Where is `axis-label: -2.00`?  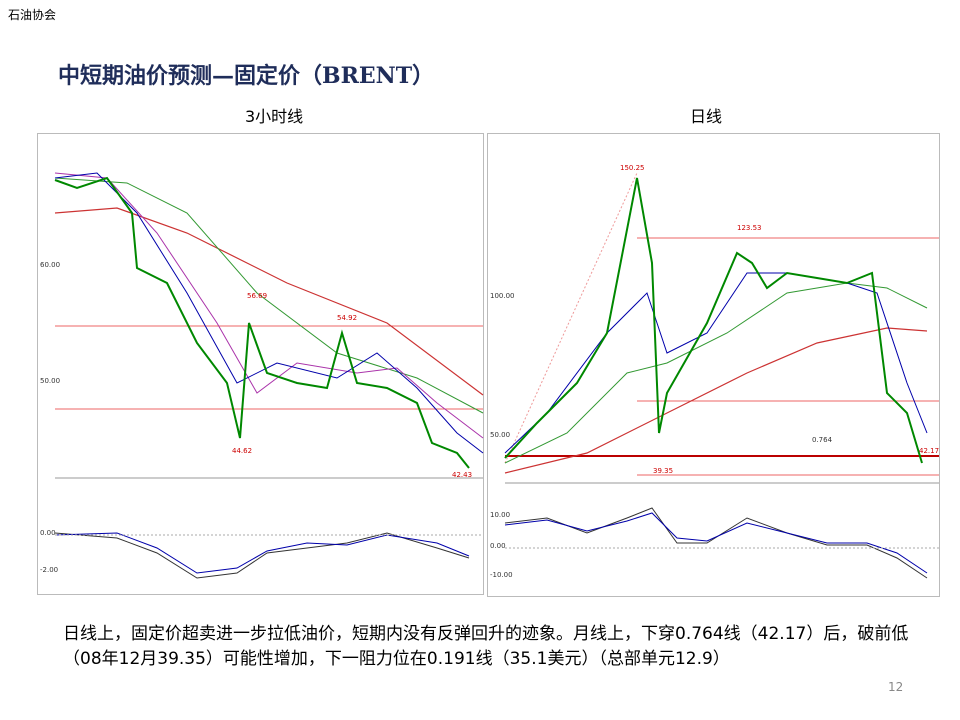 axis-label: -2.00 is located at coordinates (49, 570).